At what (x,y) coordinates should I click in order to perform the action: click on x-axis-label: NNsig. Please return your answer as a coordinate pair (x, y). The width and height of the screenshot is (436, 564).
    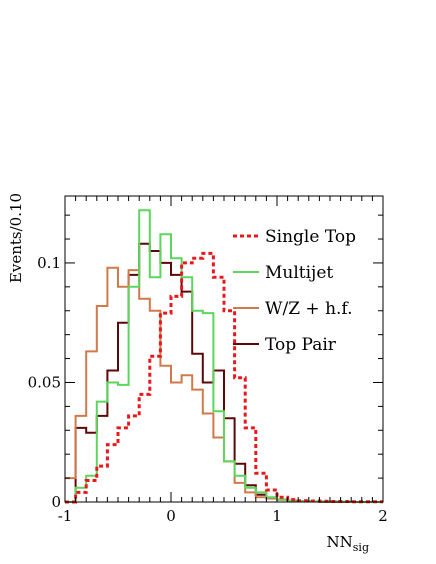
    Looking at the image, I should click on (348, 543).